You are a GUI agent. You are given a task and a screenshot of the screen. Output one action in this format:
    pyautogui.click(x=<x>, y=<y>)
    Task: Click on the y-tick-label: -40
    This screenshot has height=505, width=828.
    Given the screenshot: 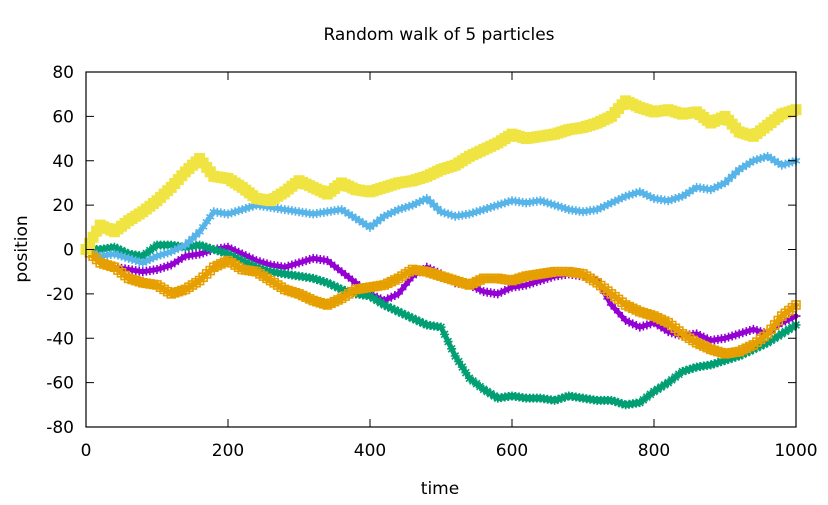 What is the action you would take?
    pyautogui.click(x=60, y=339)
    